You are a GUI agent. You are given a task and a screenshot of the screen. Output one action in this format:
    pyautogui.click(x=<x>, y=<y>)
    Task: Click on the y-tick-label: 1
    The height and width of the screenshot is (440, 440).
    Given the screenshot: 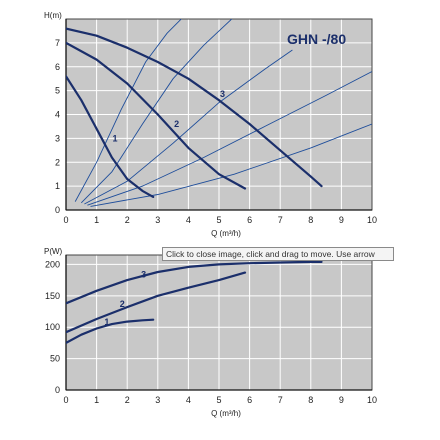 What is the action you would take?
    pyautogui.click(x=57, y=186)
    